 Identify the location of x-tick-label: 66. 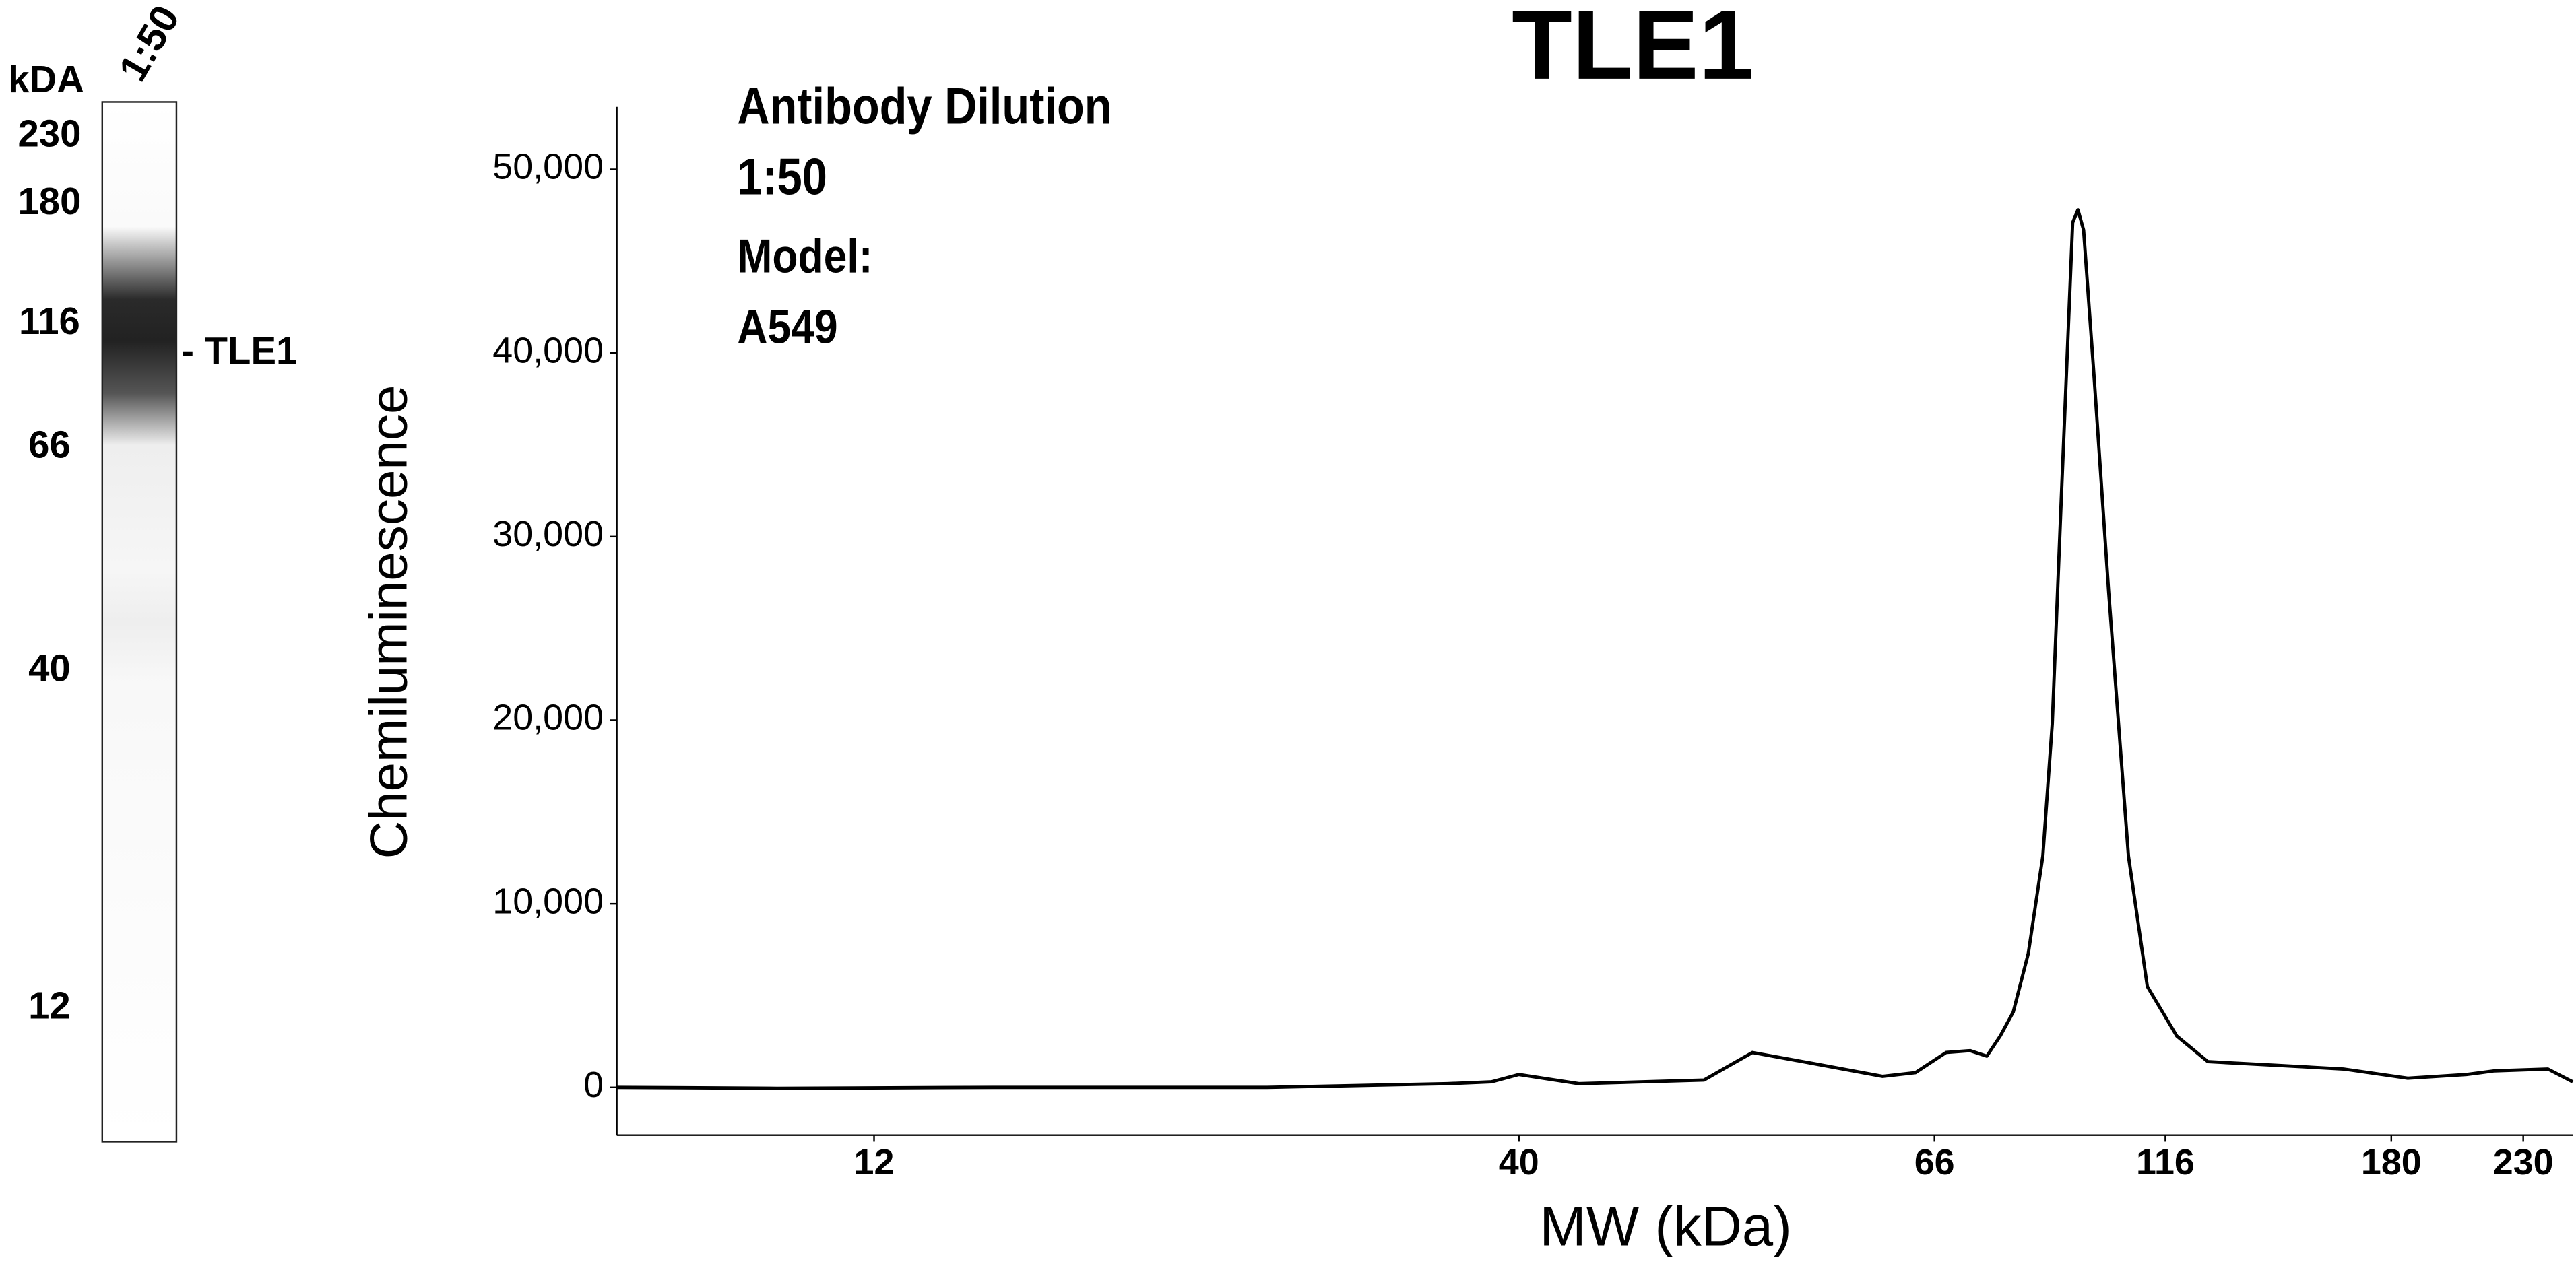
(1934, 1162).